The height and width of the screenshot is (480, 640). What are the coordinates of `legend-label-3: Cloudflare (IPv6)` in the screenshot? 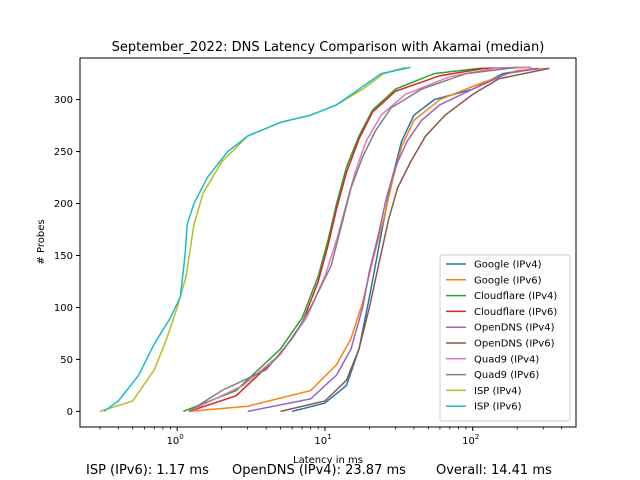 It's located at (515, 312).